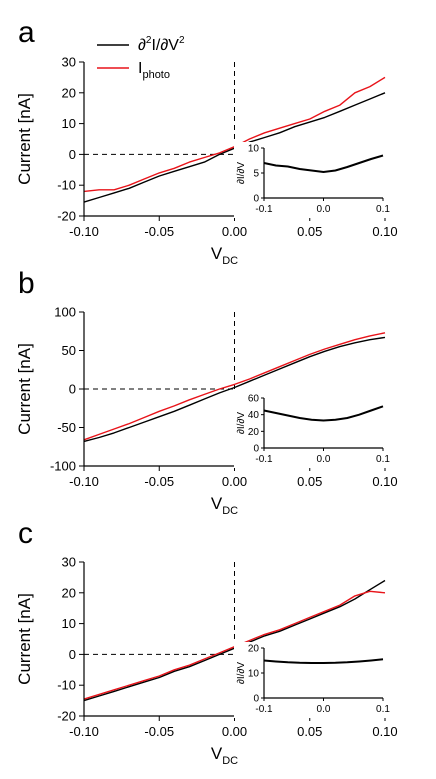  Describe the element at coordinates (182, 40) in the screenshot. I see `legend-black-sup2: 2` at that location.